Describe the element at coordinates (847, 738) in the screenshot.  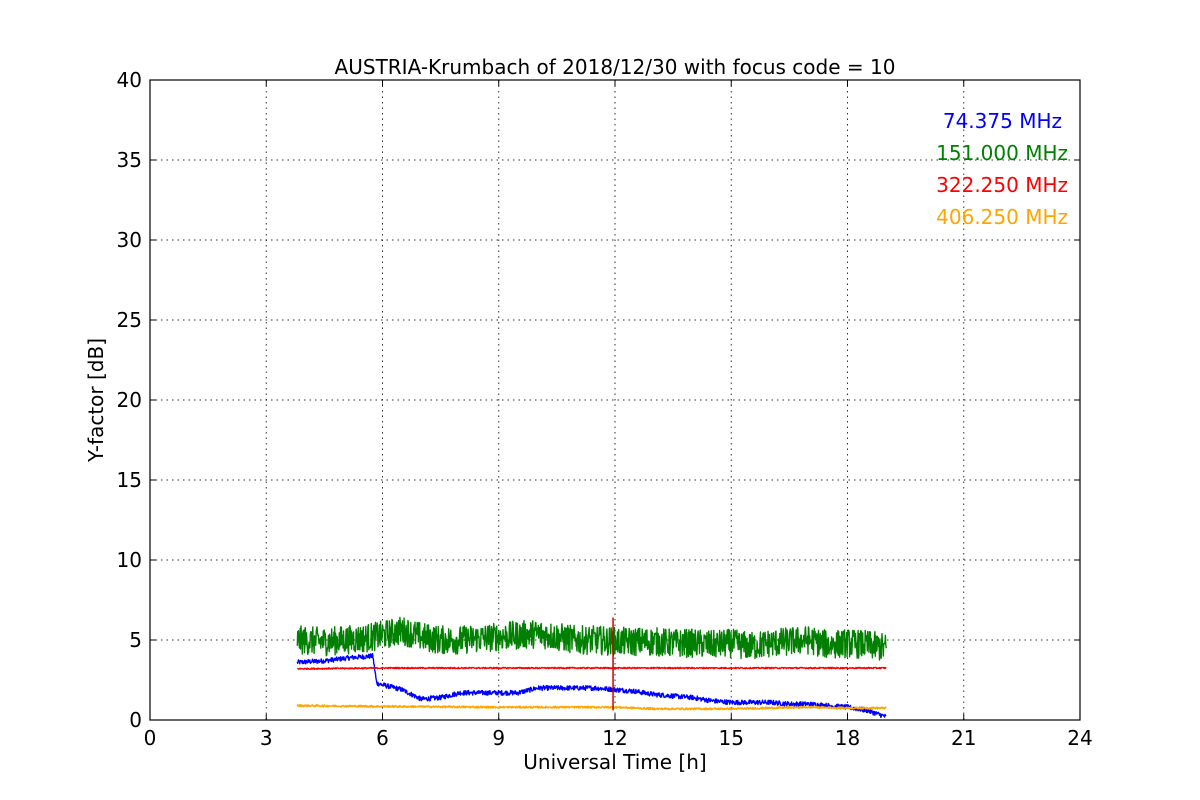
I see `x-tick-label: 18` at that location.